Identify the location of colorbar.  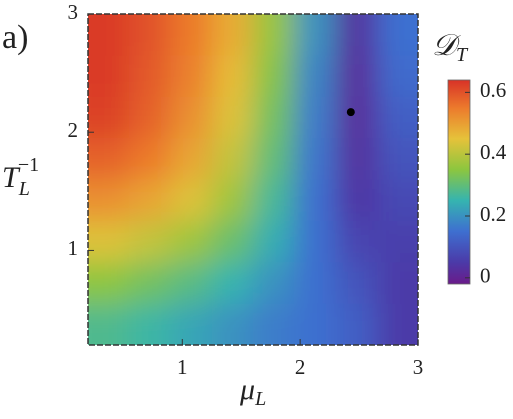
(459, 182).